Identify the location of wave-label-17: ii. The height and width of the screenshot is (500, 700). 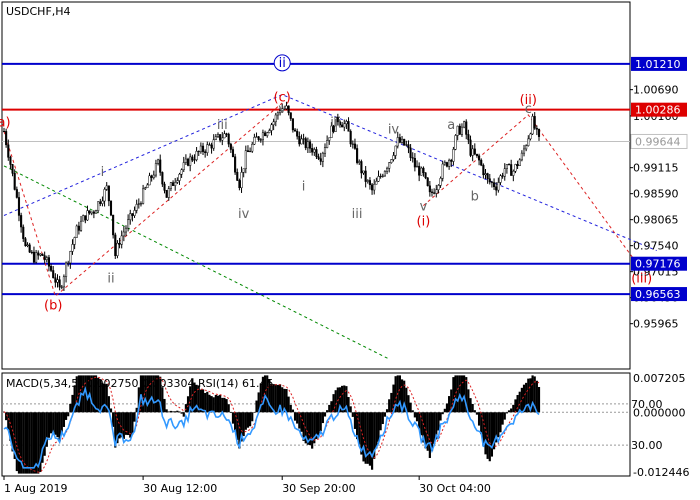
(110, 278).